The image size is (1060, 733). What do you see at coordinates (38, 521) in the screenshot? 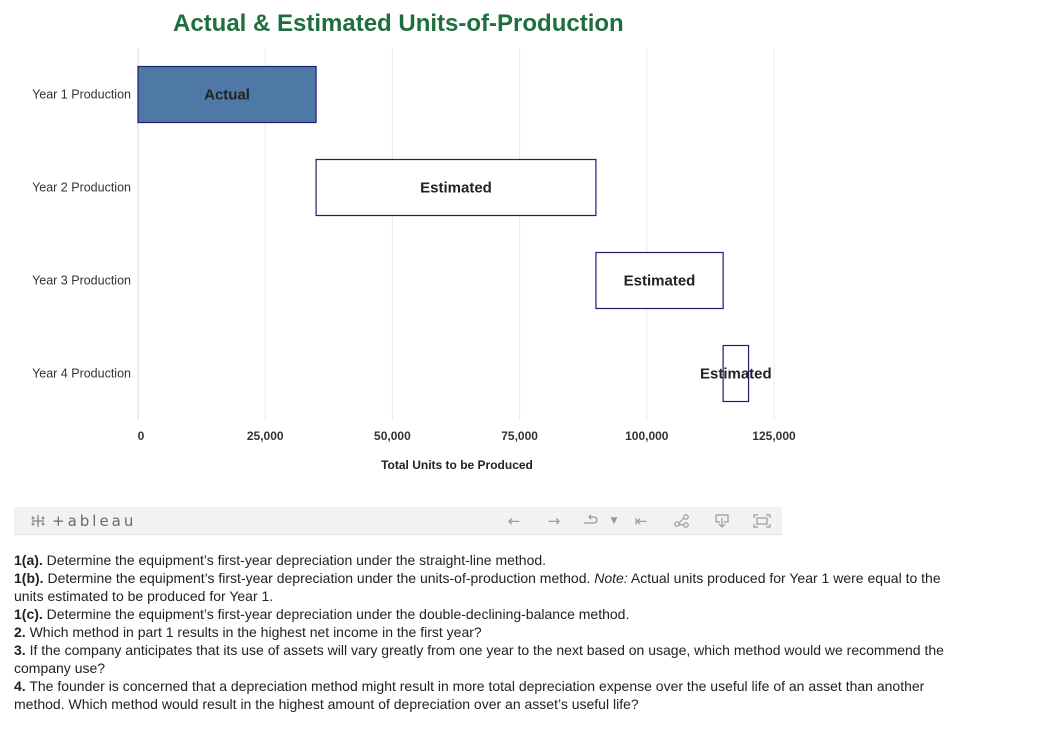
I see `tableau-logo-icon` at bounding box center [38, 521].